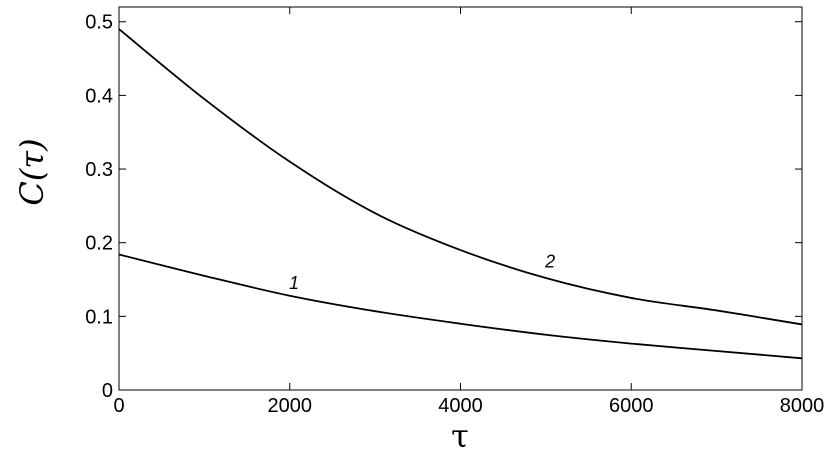 The image size is (834, 459). I want to click on x-tick-label: 0, so click(118, 406).